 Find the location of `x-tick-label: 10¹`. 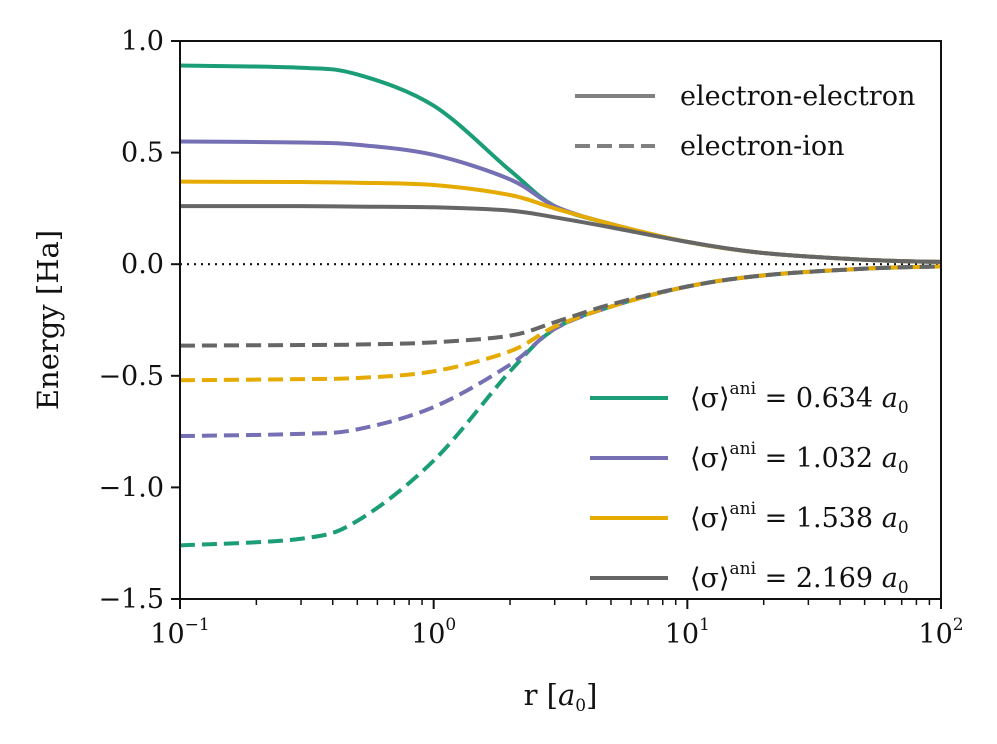

x-tick-label: 10¹ is located at coordinates (687, 632).